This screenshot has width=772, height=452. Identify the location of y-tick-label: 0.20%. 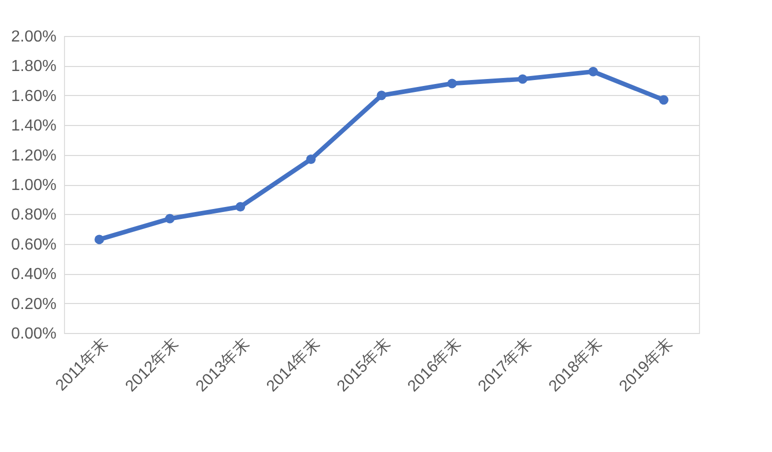
(33, 304).